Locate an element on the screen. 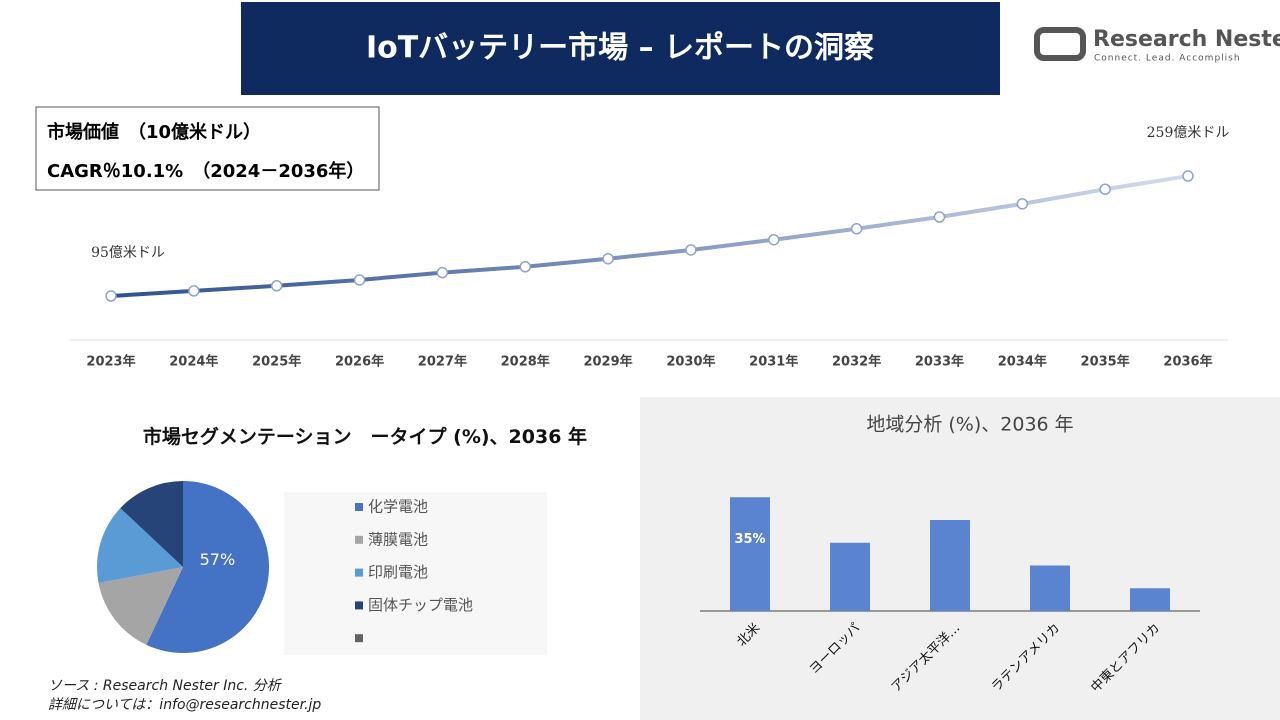  info-box is located at coordinates (207, 148).